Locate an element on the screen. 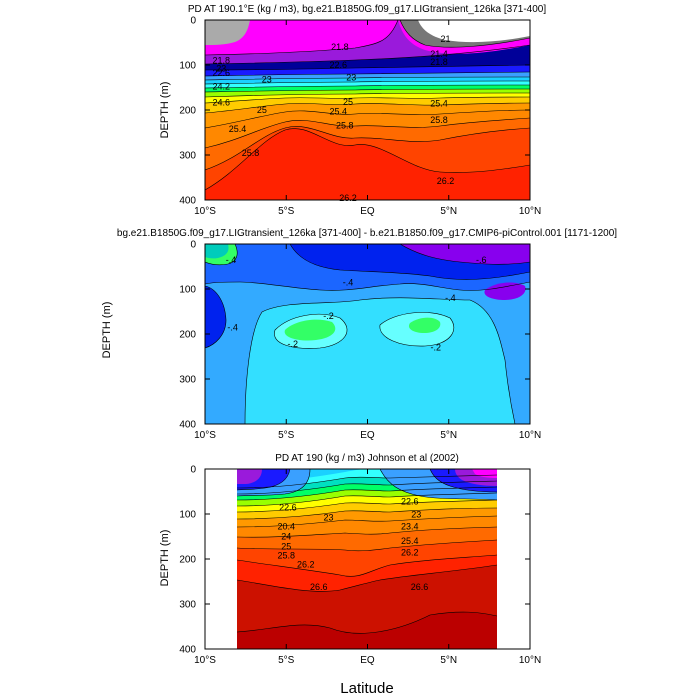  panel-2-plot-area is located at coordinates (367, 334).